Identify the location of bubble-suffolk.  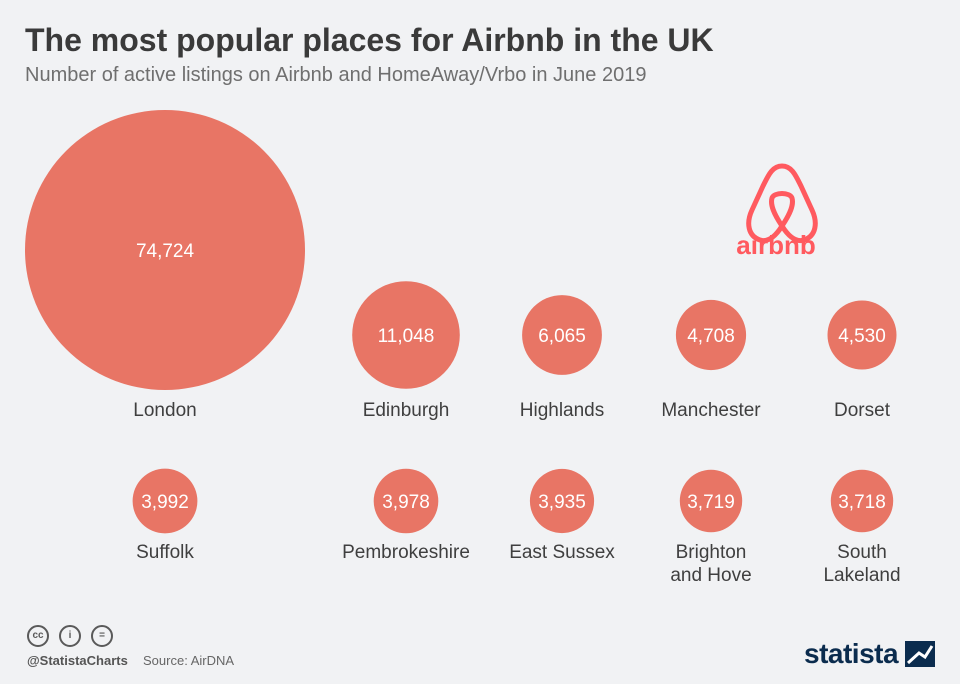
(165, 501).